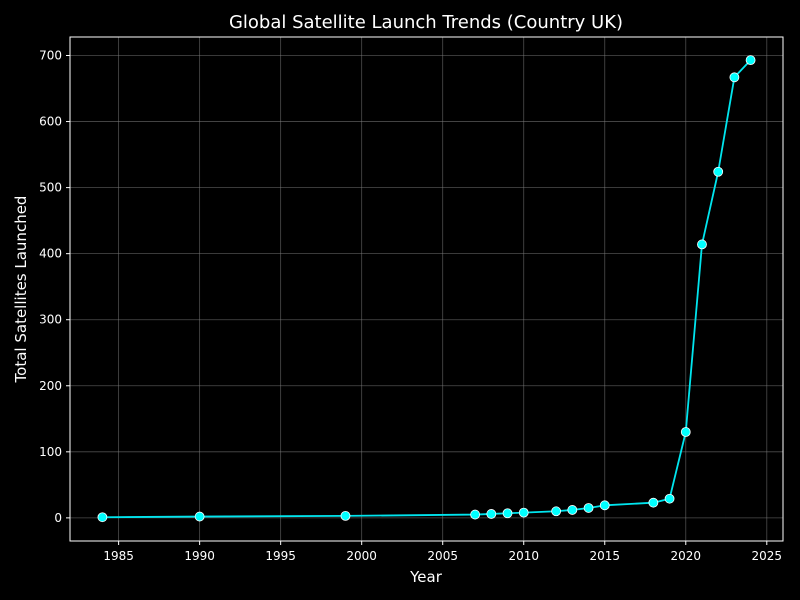  Describe the element at coordinates (118, 556) in the screenshot. I see `x-tick-label: 1985` at that location.